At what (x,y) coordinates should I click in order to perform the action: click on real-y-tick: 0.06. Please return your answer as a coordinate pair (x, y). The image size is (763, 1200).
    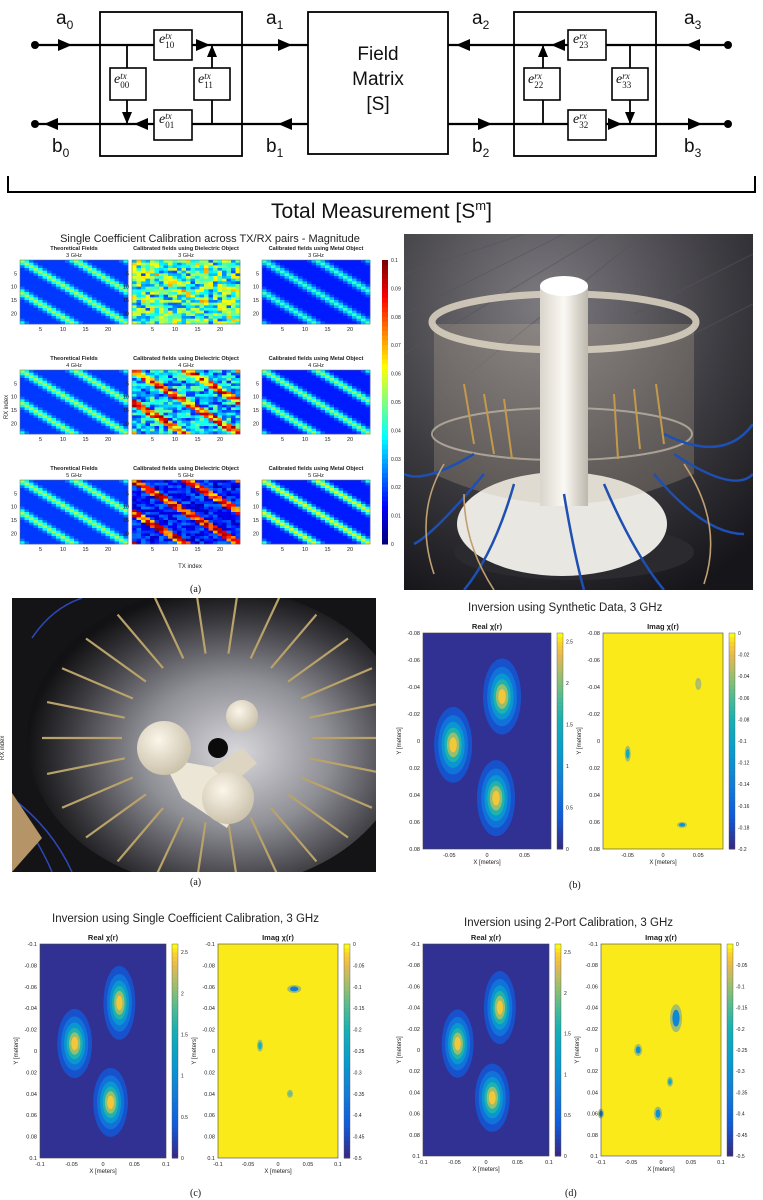
    Looking at the image, I should click on (414, 823).